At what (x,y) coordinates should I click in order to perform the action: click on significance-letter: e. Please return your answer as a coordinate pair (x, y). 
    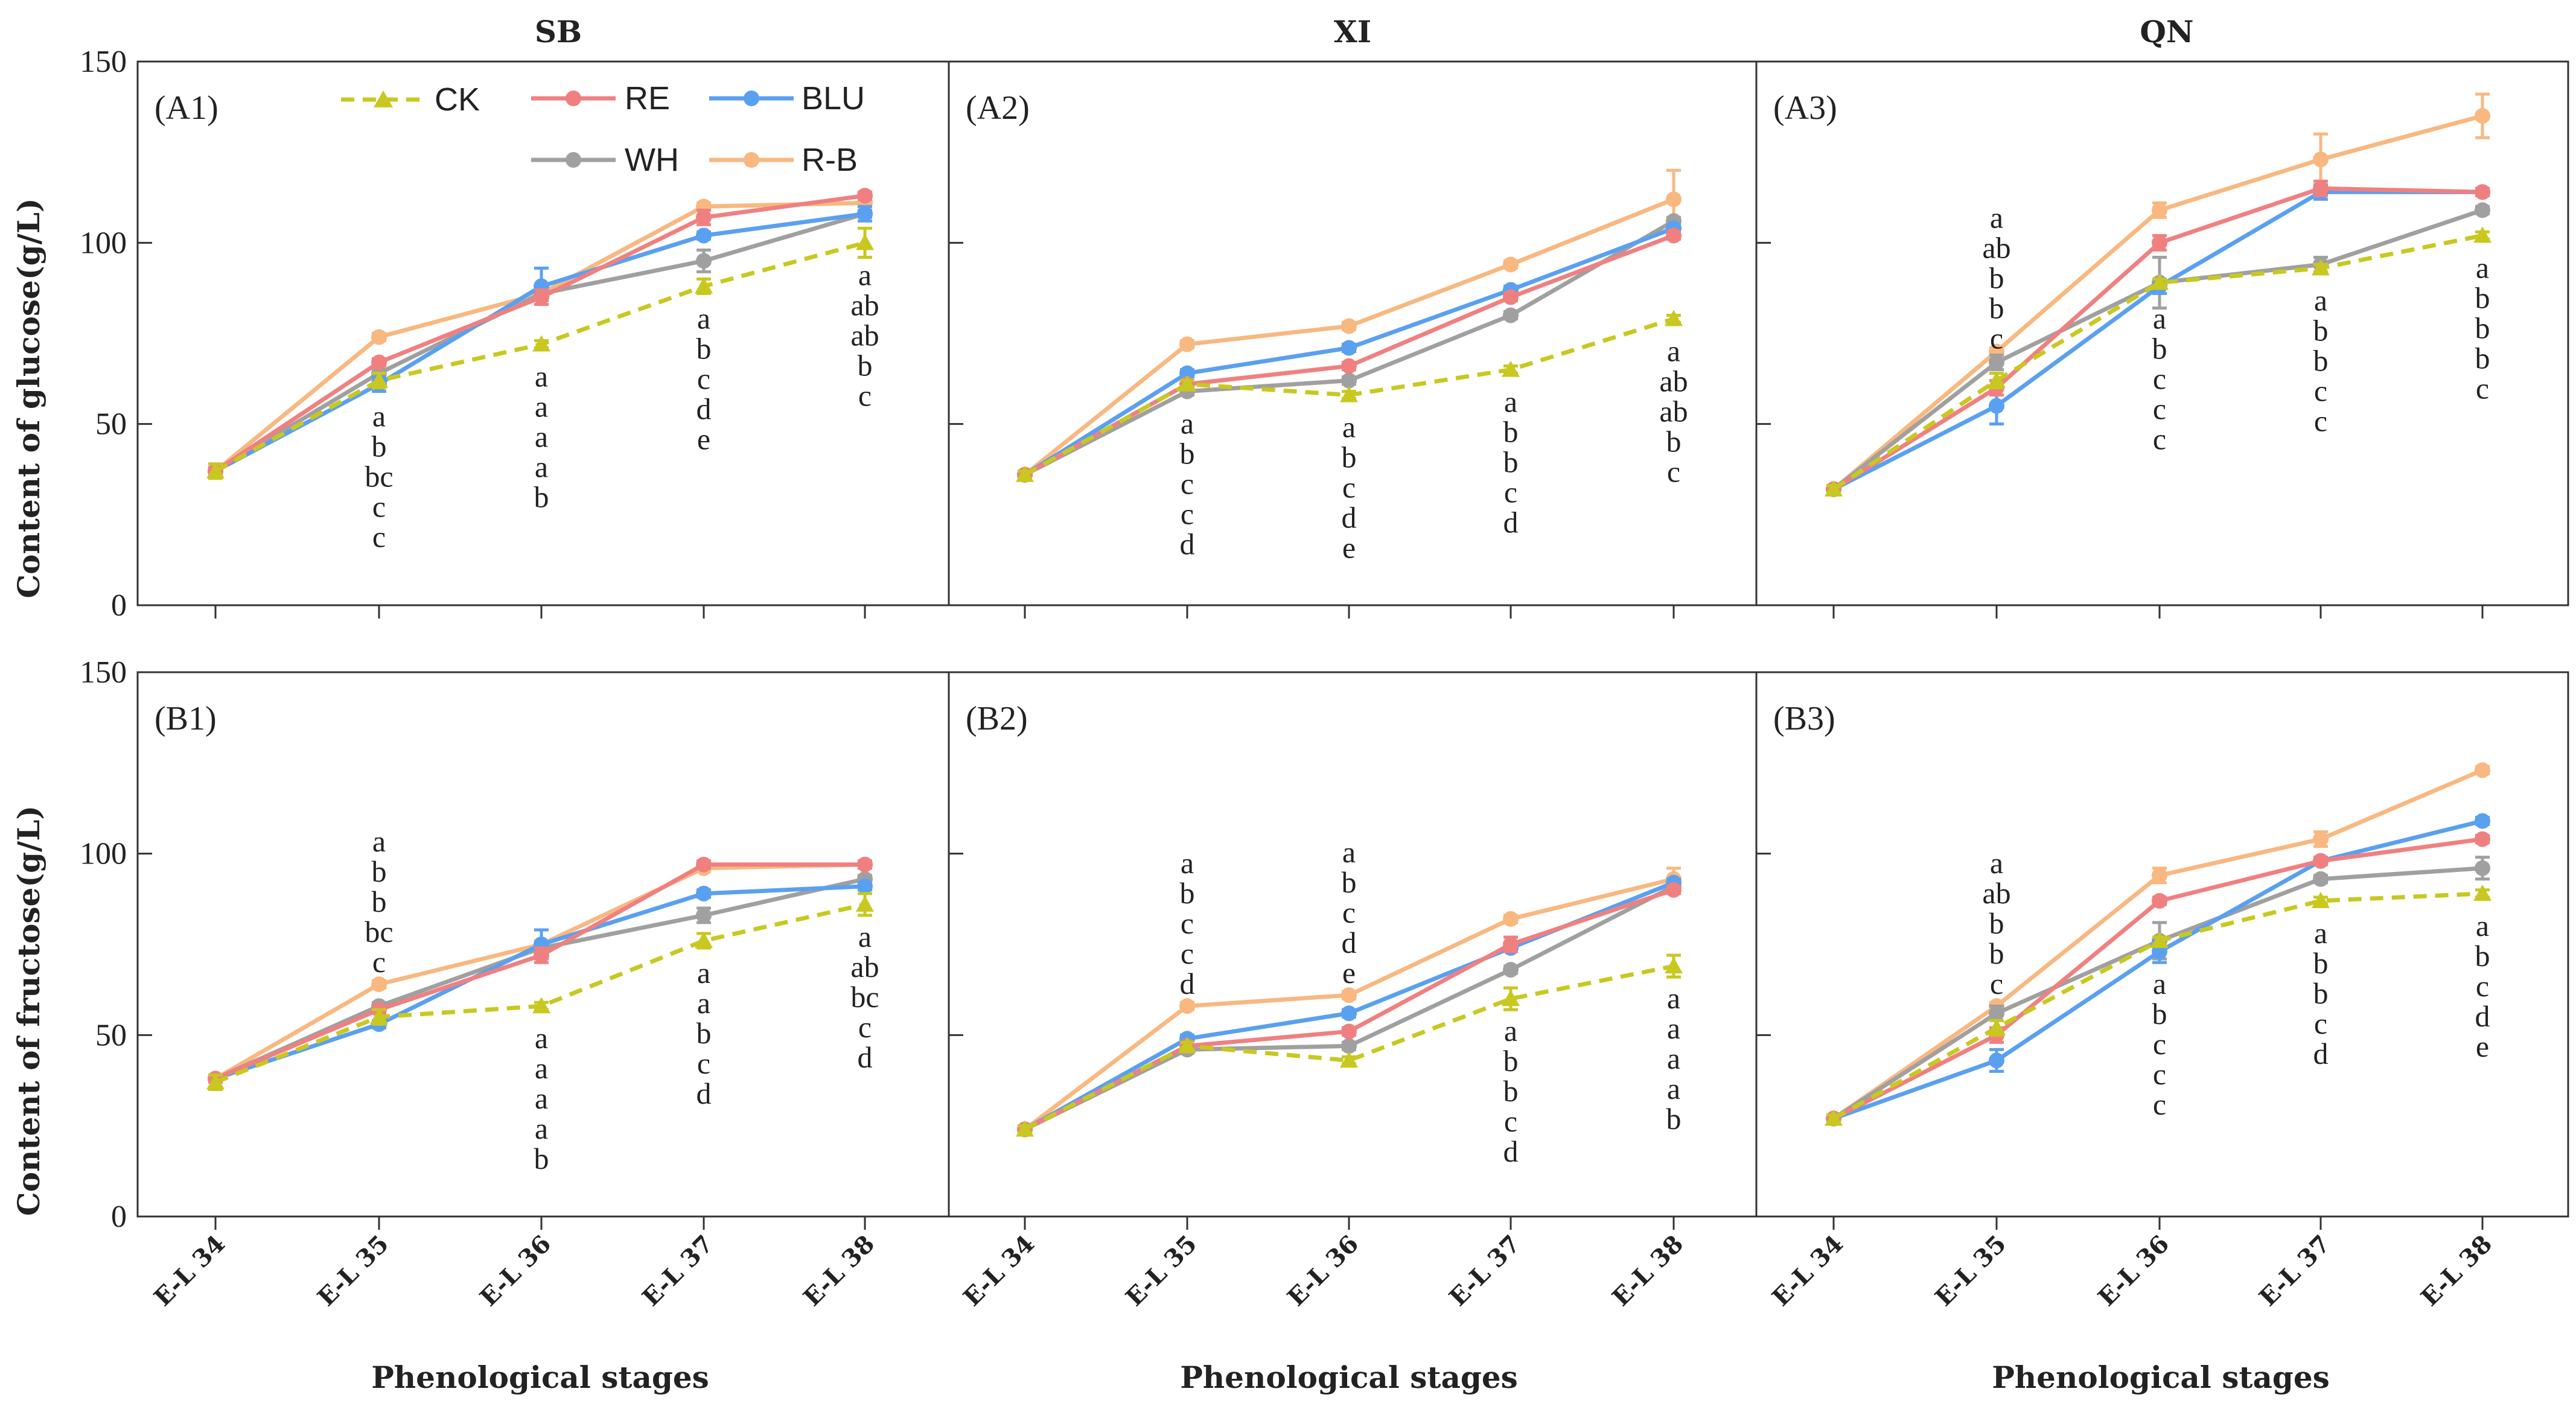
    Looking at the image, I should click on (2482, 1046).